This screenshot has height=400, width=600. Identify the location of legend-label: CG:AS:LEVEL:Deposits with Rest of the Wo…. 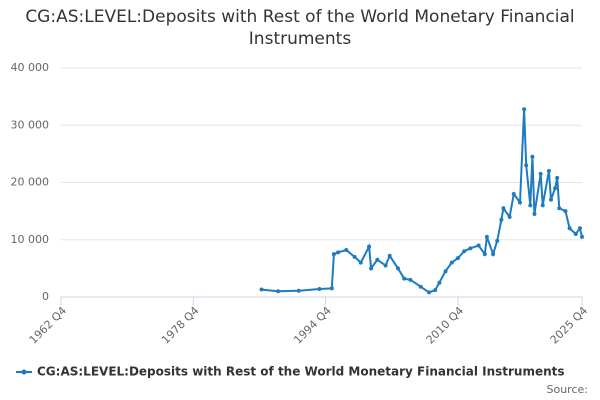
(301, 372).